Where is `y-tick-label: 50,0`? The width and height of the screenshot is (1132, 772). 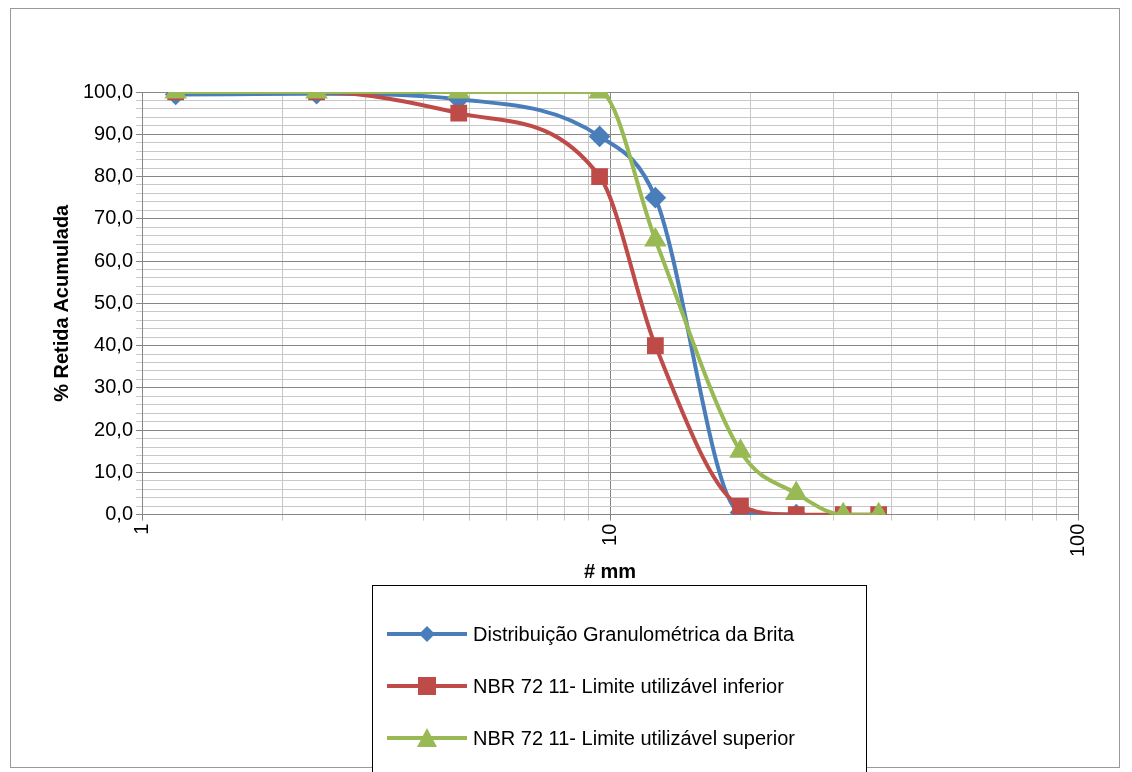
y-tick-label: 50,0 is located at coordinates (114, 301).